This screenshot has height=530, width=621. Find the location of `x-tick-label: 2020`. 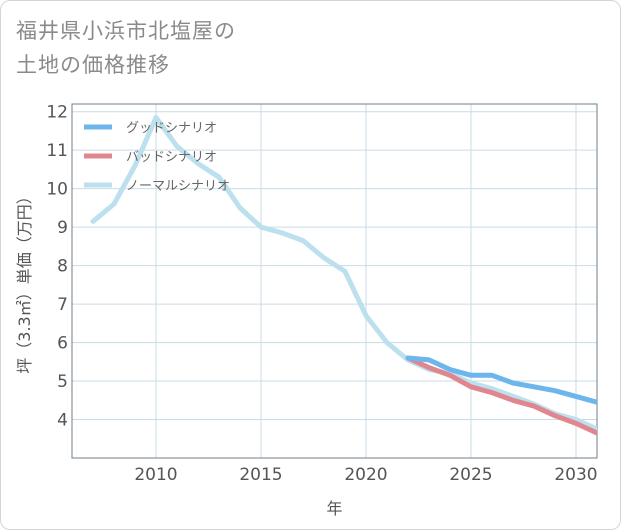

x-tick-label: 2020 is located at coordinates (365, 475).